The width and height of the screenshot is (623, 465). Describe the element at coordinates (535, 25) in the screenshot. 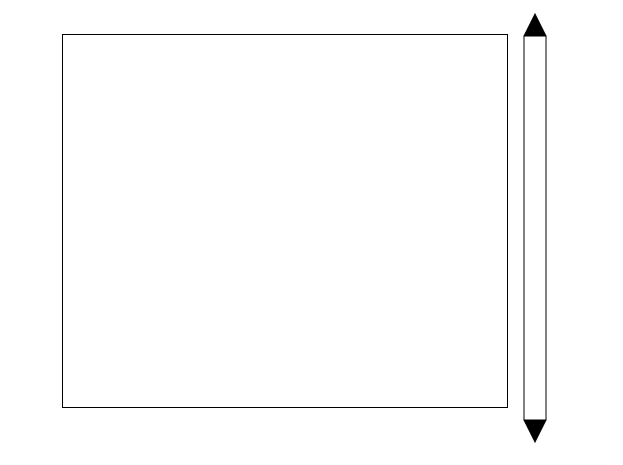

I see `colorbar-extend-max` at that location.